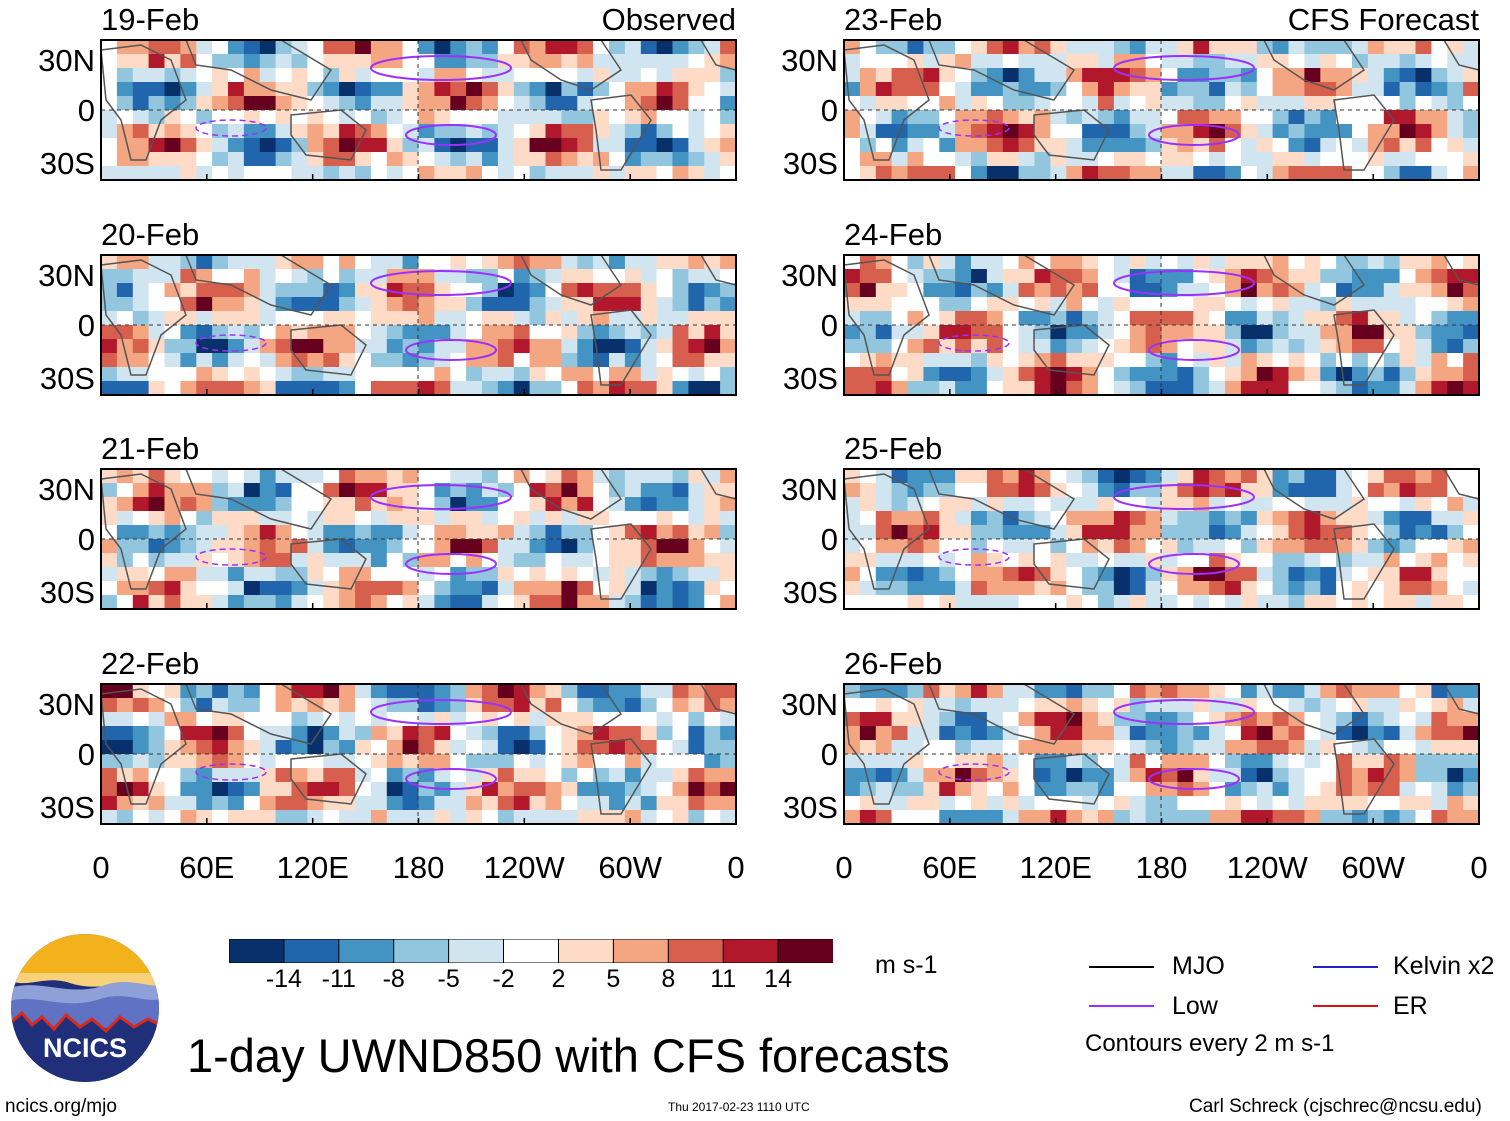 The height and width of the screenshot is (1121, 1510). What do you see at coordinates (85, 1008) in the screenshot?
I see `ncics-logo: NCICS` at bounding box center [85, 1008].